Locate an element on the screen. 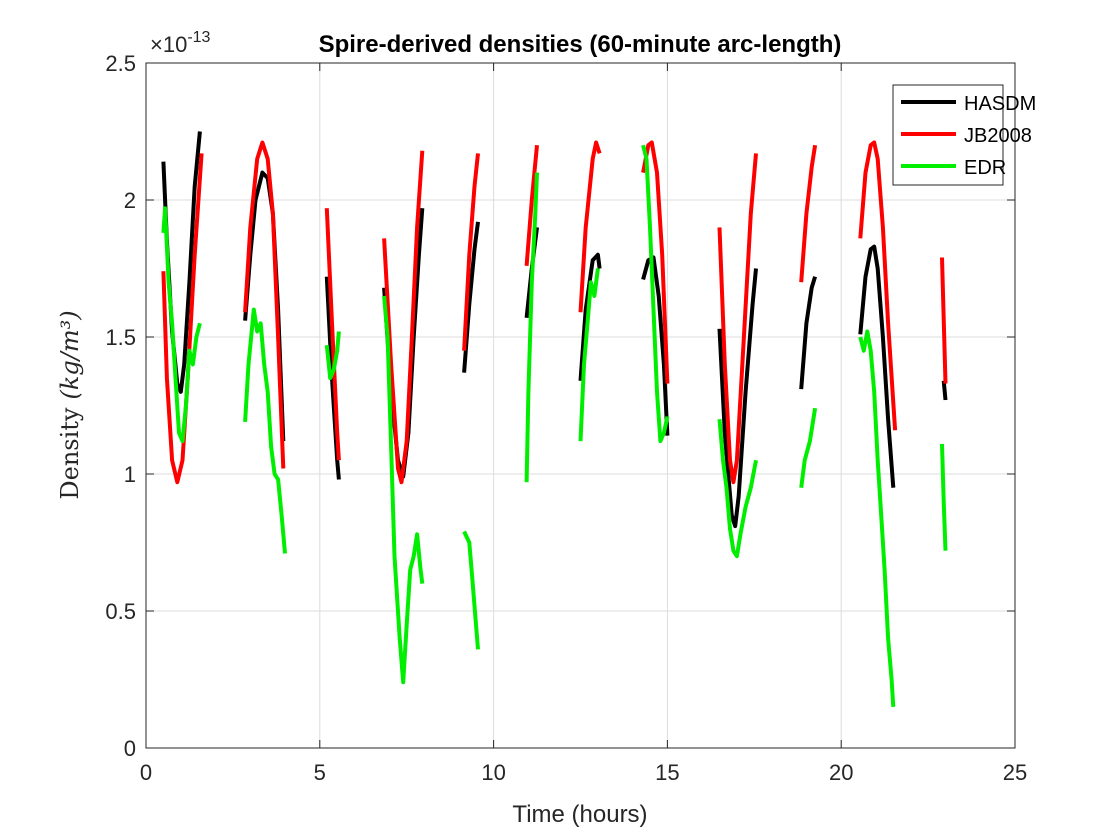 Image resolution: width=1120 pixels, height=840 pixels. y-tick-label: 1 is located at coordinates (130, 474).